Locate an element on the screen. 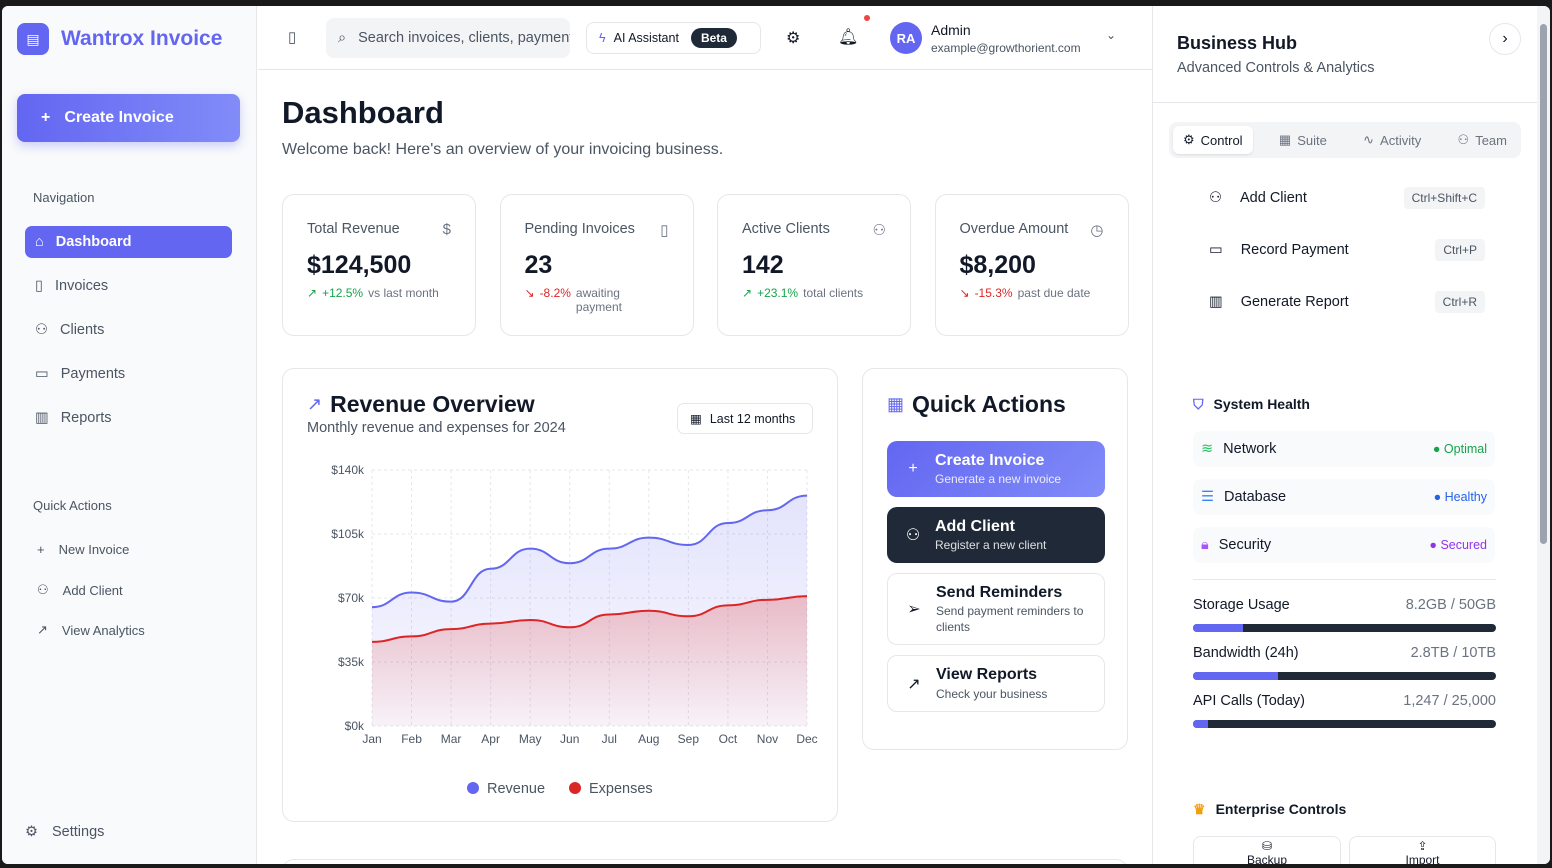 The image size is (1552, 868). dollar-icon: $ is located at coordinates (446, 229).